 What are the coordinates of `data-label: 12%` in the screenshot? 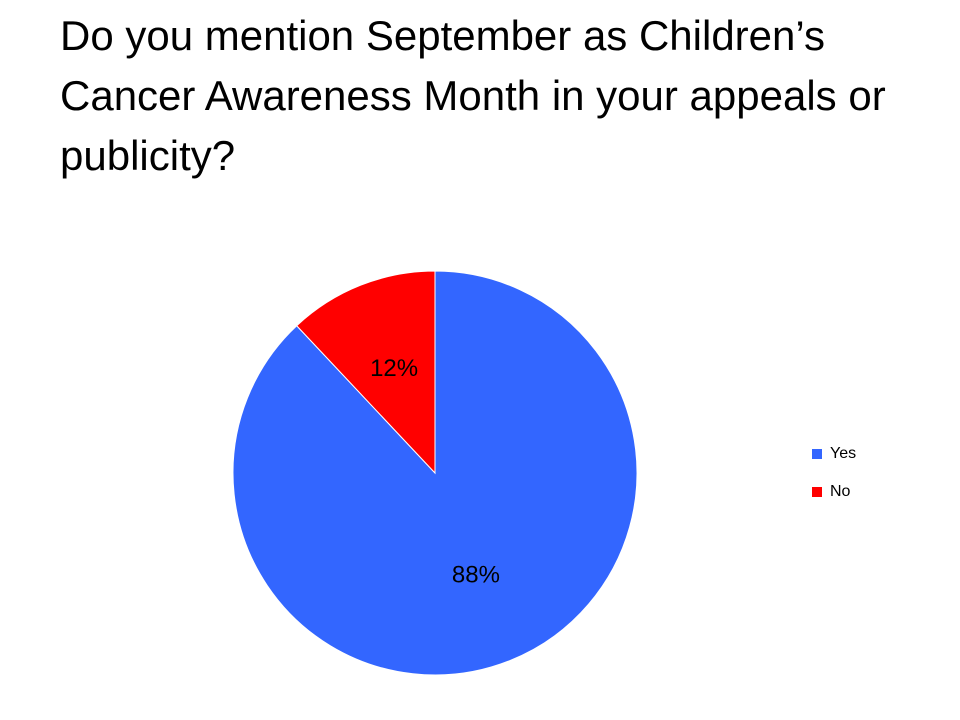 It's located at (394, 368).